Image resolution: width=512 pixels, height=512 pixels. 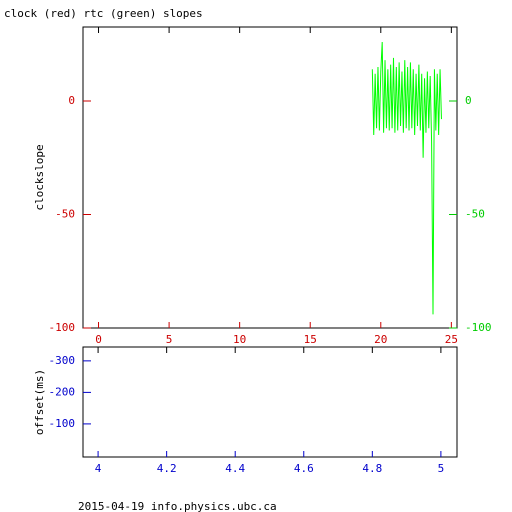 What do you see at coordinates (62, 391) in the screenshot?
I see `y-tick-label: -200` at bounding box center [62, 391].